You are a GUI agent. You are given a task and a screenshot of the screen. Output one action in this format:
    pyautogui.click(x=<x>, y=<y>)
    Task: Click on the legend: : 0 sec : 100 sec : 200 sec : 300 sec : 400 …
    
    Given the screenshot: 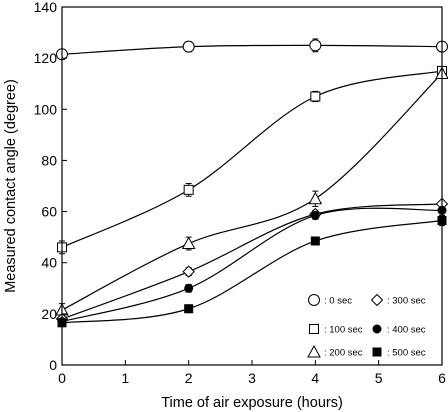 What is the action you would take?
    pyautogui.click(x=370, y=323)
    